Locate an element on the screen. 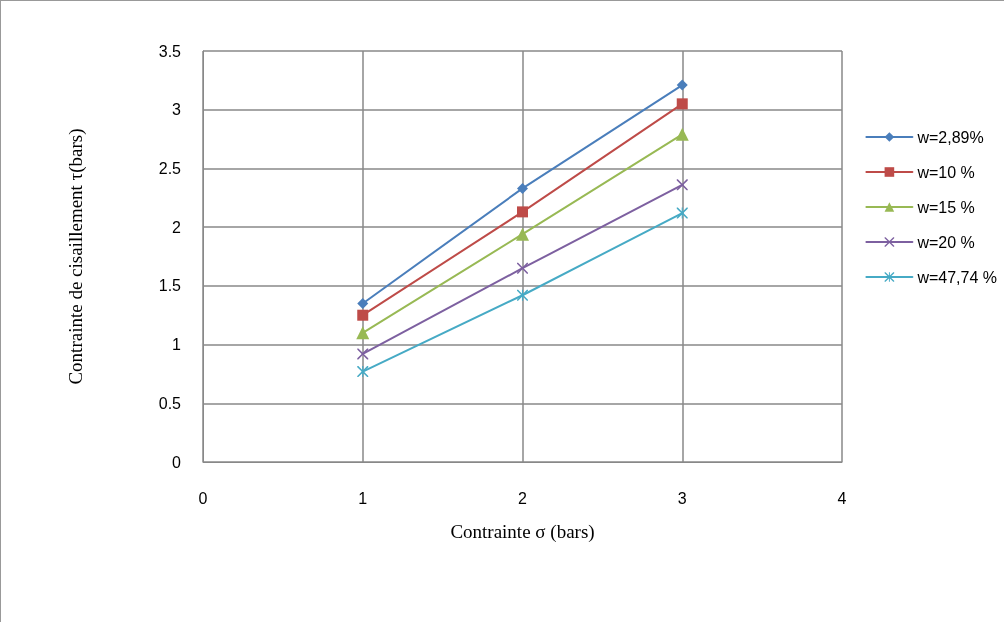 The height and width of the screenshot is (623, 1005). y-tick-label: 2 is located at coordinates (177, 227).